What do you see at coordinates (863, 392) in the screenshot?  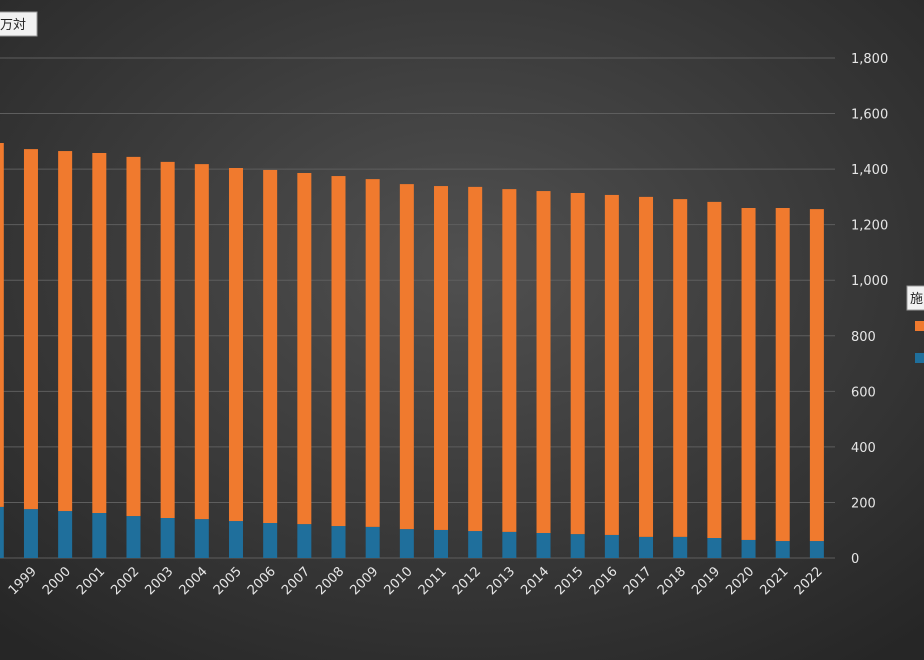 I see `y-tick-label: 600` at bounding box center [863, 392].